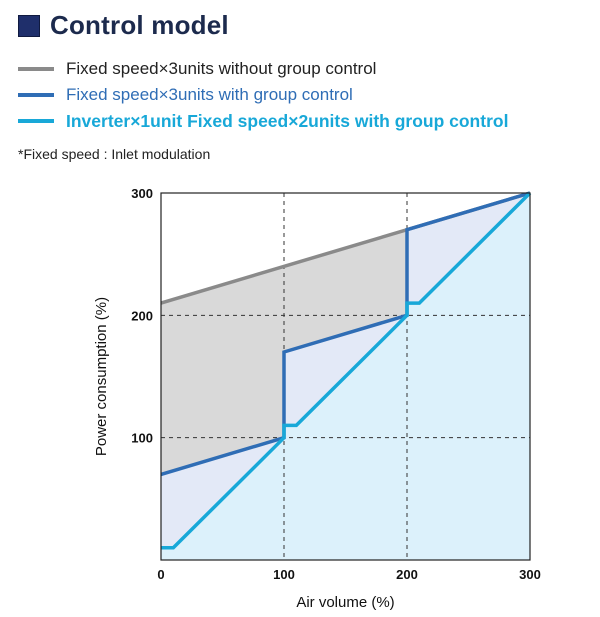 Image resolution: width=600 pixels, height=617 pixels. Describe the element at coordinates (114, 154) in the screenshot. I see `footnote: *Fixed speed : Inlet modulation` at that location.